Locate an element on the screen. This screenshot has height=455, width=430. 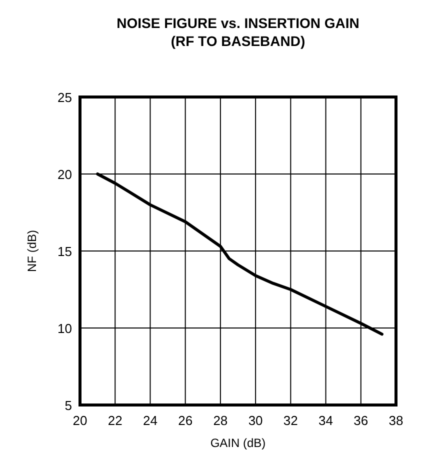
x-tick-label: 34 is located at coordinates (326, 420).